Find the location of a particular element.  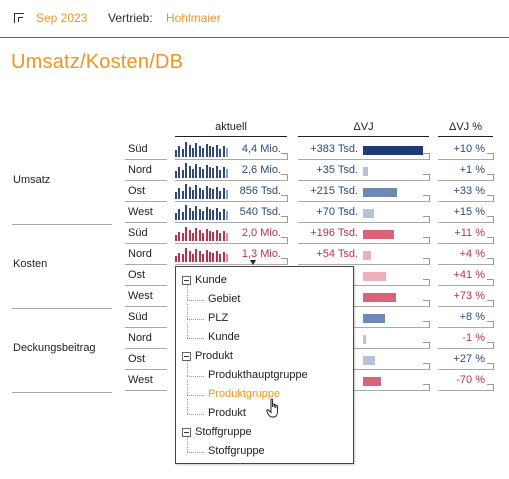

tree-item-gebiet: Gebiet is located at coordinates (224, 299).